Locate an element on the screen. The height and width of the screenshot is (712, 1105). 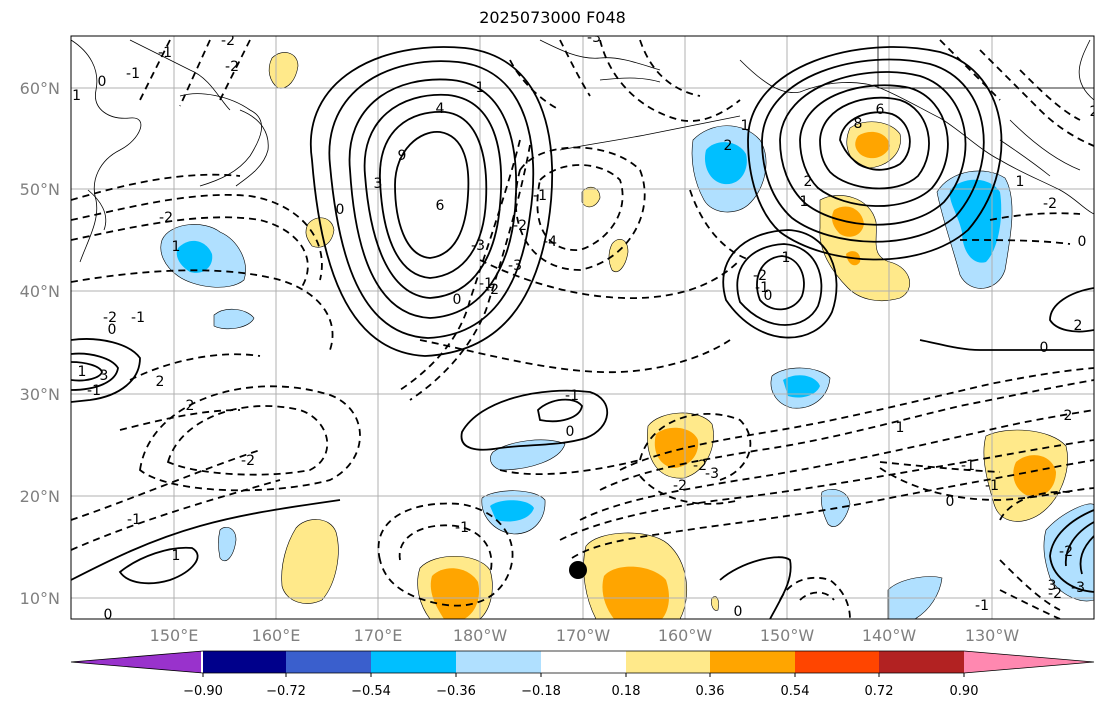
lat-label: 10°N is located at coordinates (40, 598).